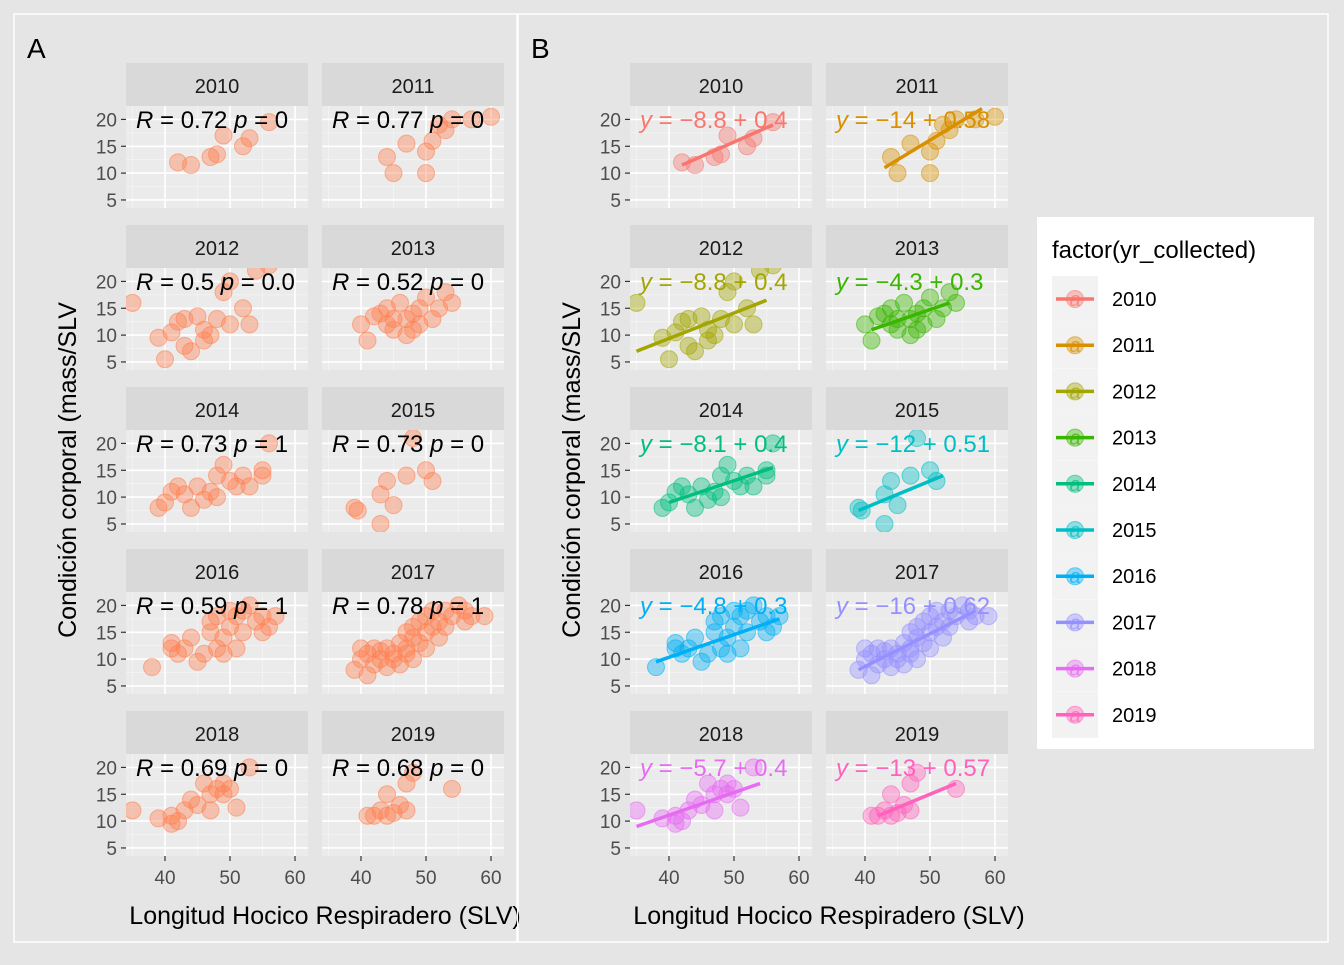  I want to click on plot-content: R = 0.73 p = 0, so click(408, 481).